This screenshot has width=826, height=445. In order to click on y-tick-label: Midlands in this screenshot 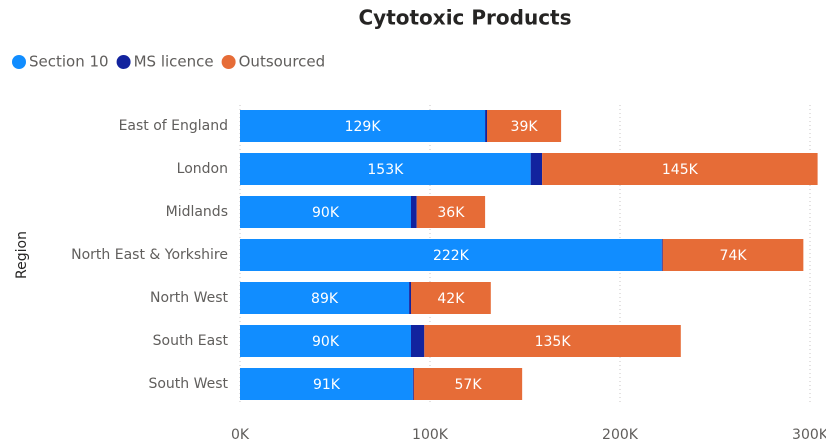, I will do `click(197, 212)`.